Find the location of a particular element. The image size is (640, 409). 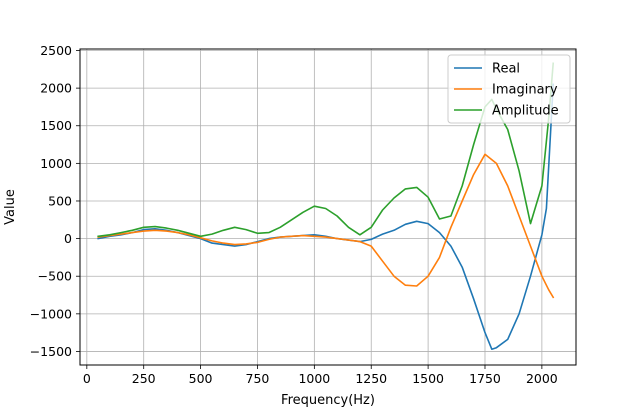

x-tick-label: 1250 is located at coordinates (371, 378).